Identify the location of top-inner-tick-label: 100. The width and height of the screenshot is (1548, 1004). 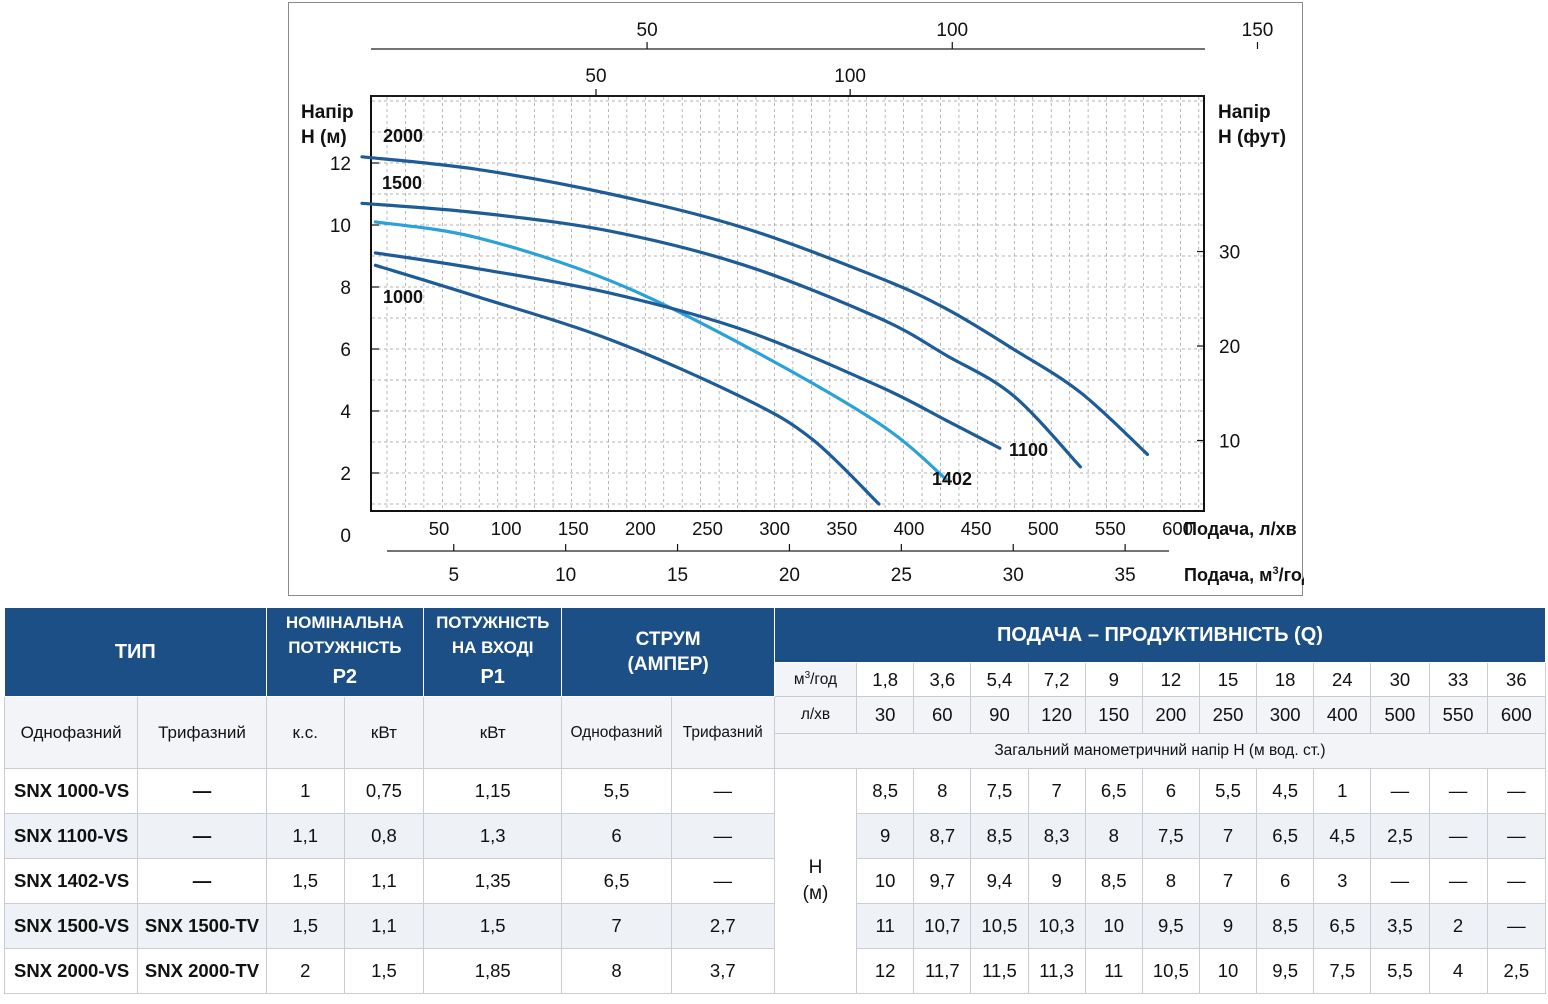
(850, 76).